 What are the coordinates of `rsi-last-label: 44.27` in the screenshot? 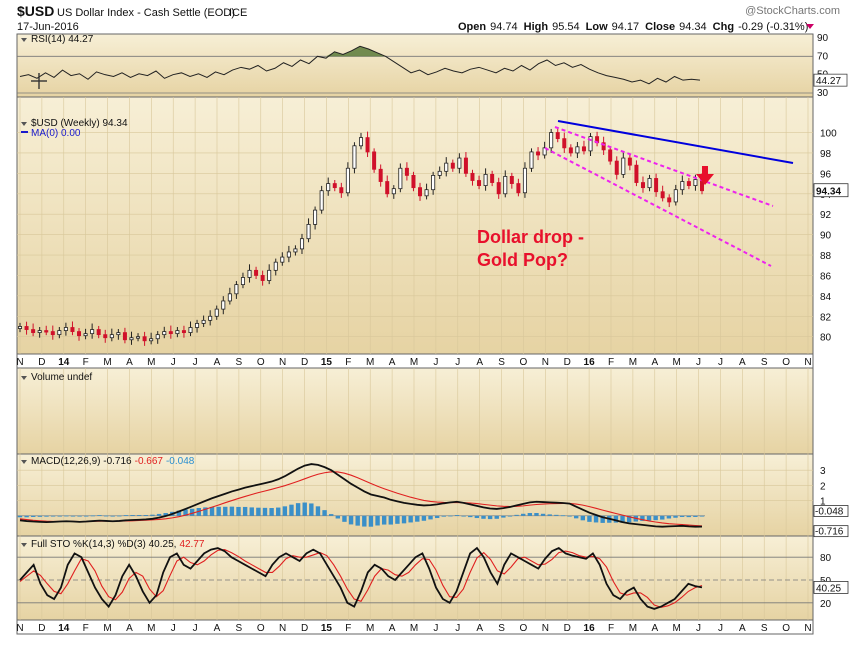 It's located at (828, 81).